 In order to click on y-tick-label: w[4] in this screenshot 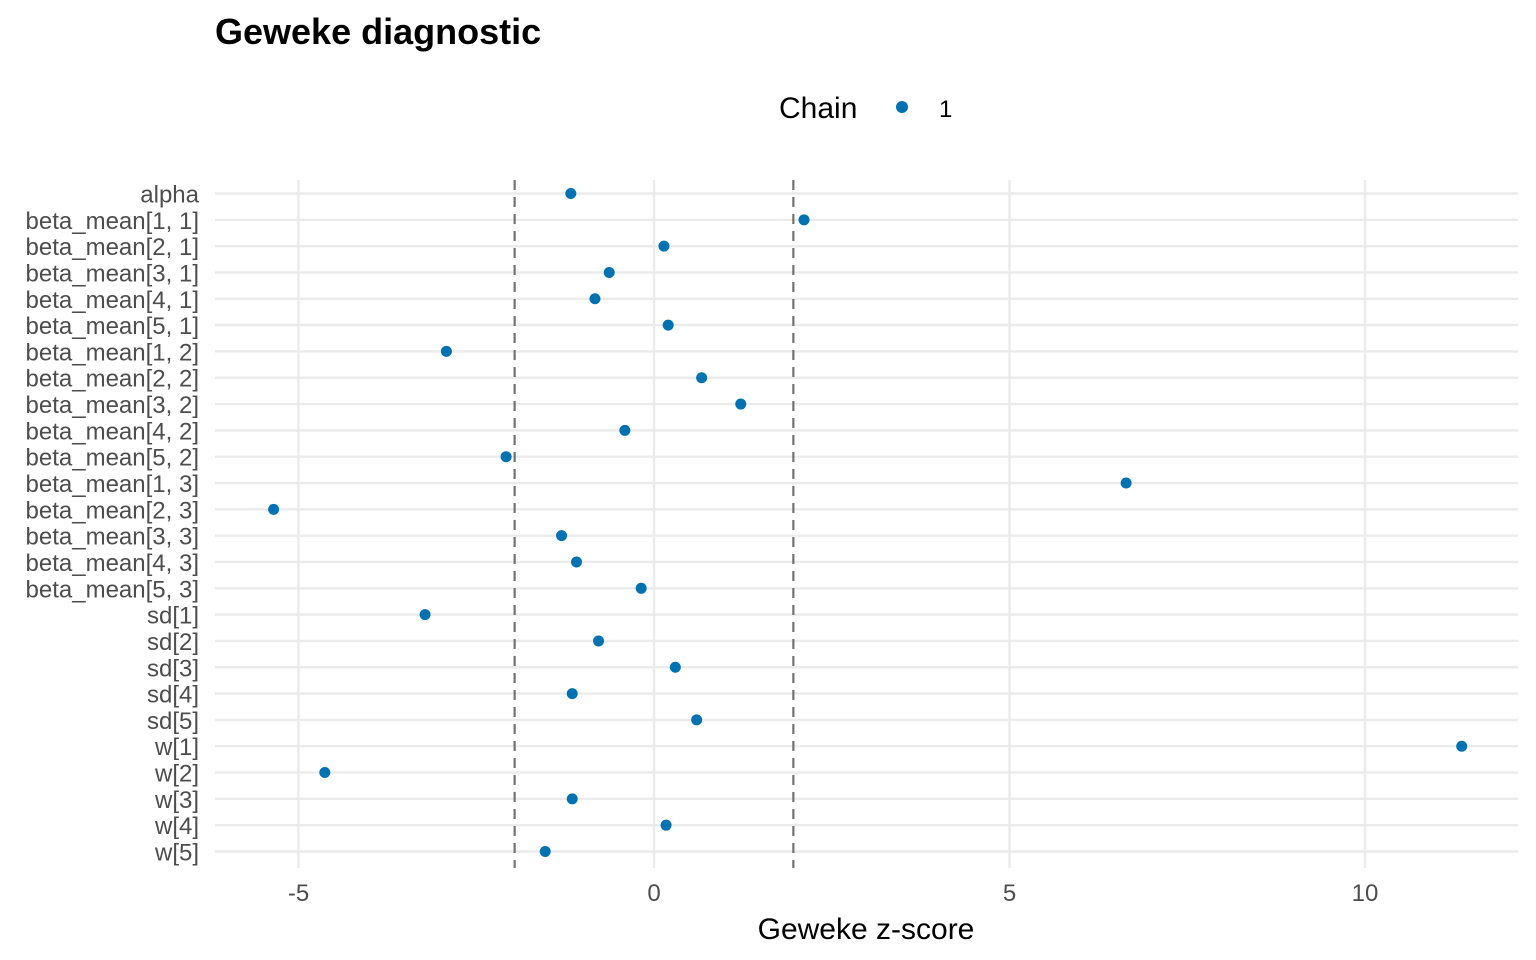, I will do `click(176, 826)`.